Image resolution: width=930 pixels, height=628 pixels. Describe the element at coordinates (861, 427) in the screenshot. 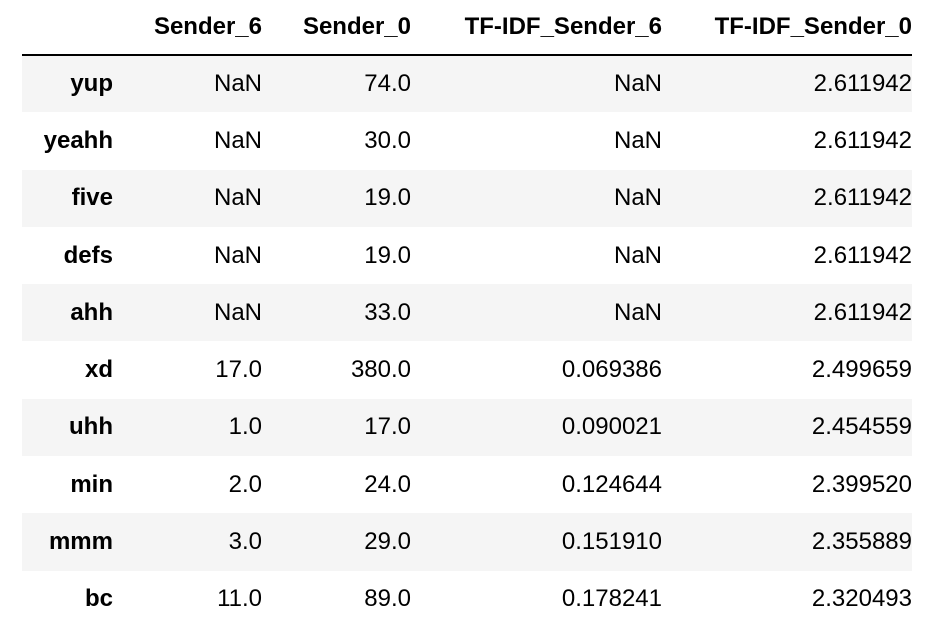

I see `table-cell: 2.454559` at that location.